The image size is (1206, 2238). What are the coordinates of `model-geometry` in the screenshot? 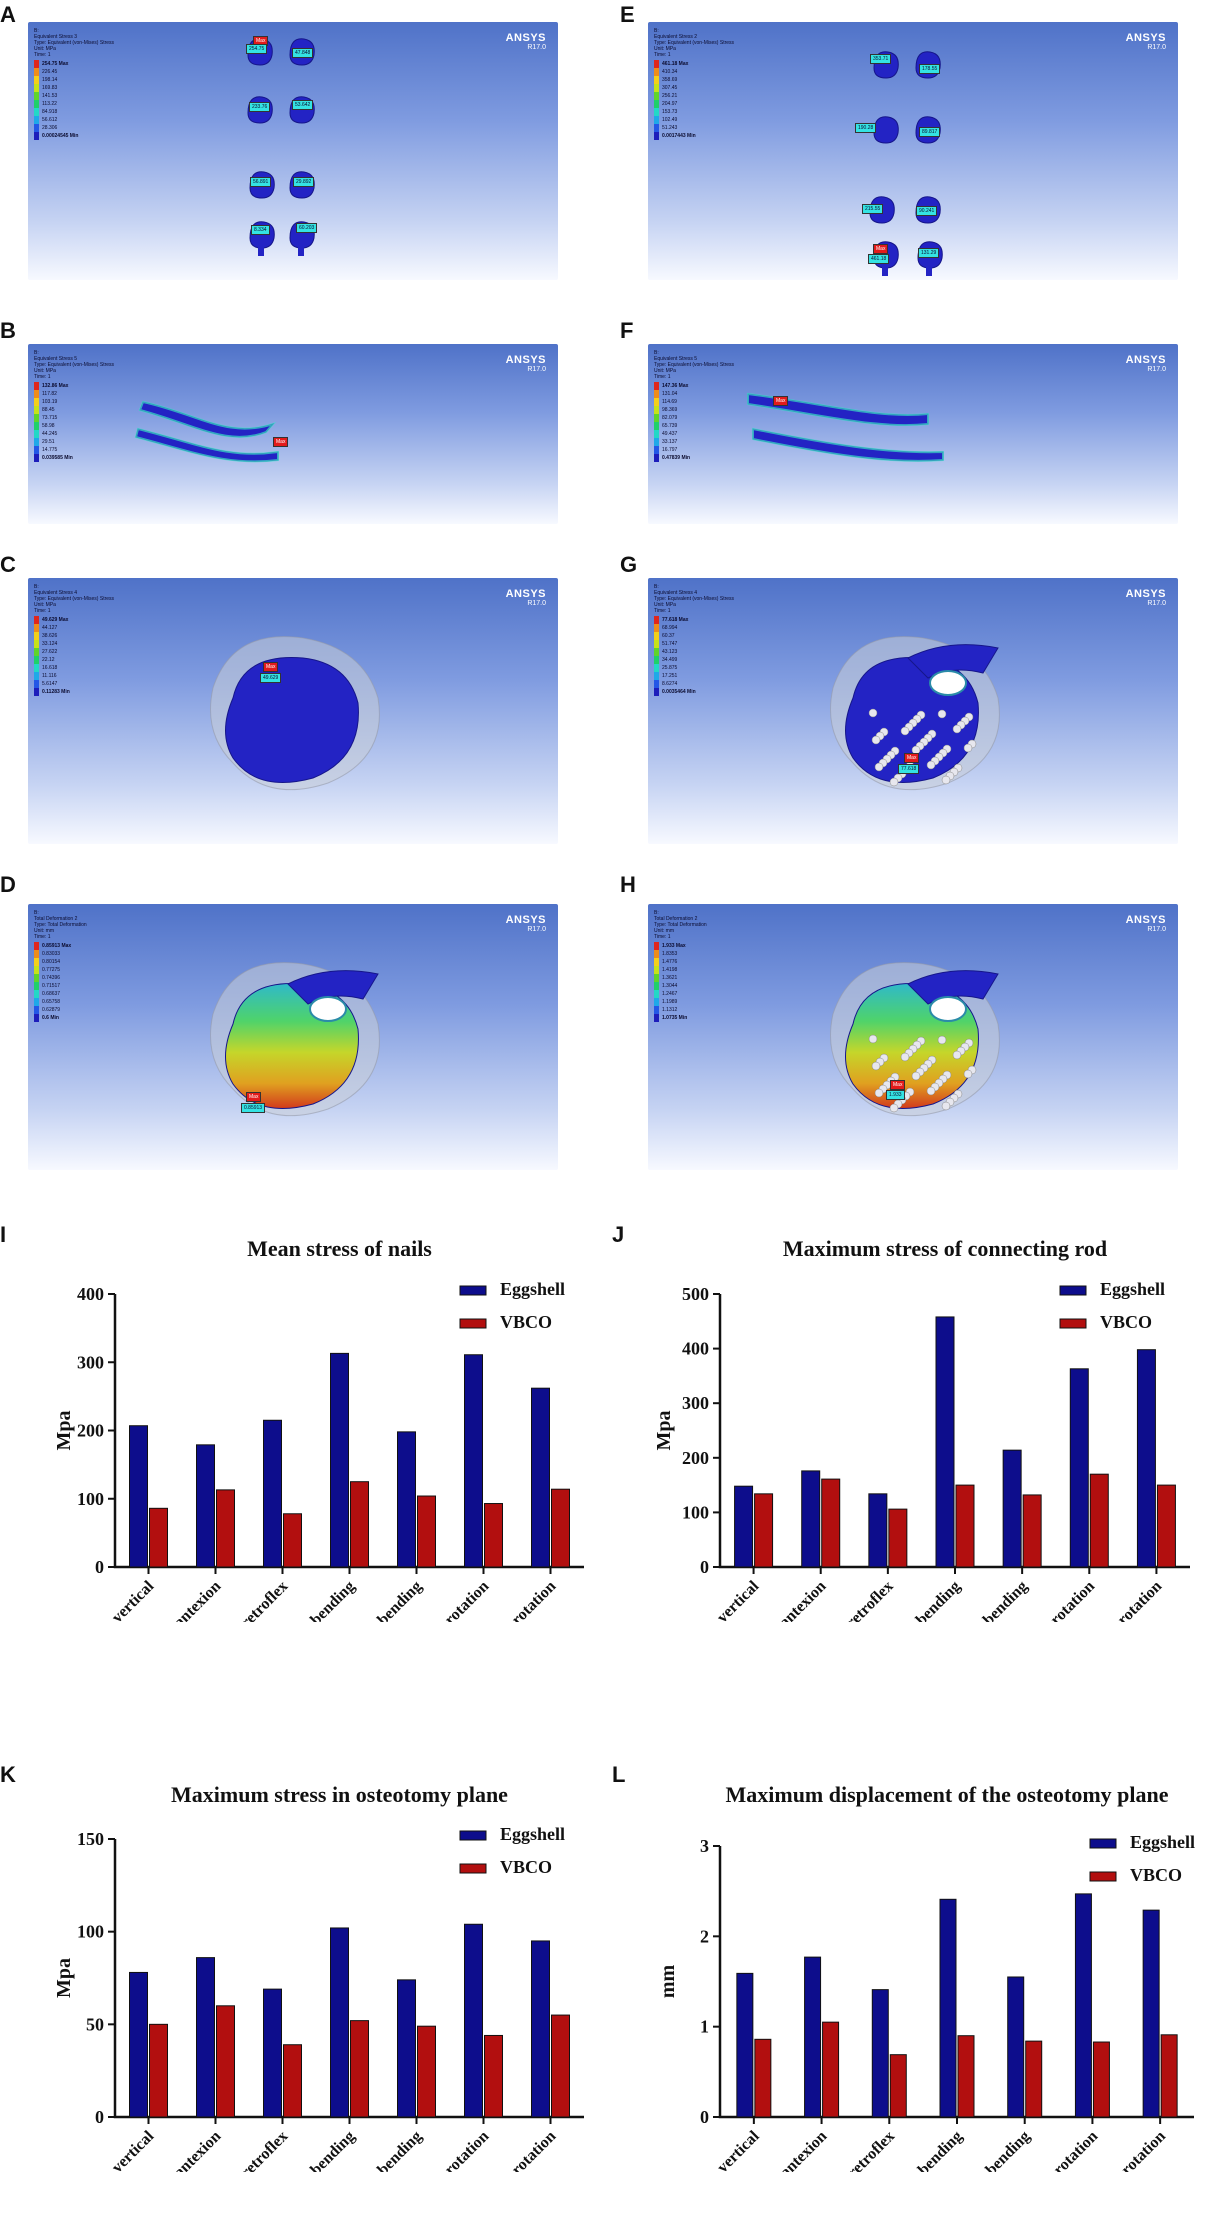 It's located at (845, 427).